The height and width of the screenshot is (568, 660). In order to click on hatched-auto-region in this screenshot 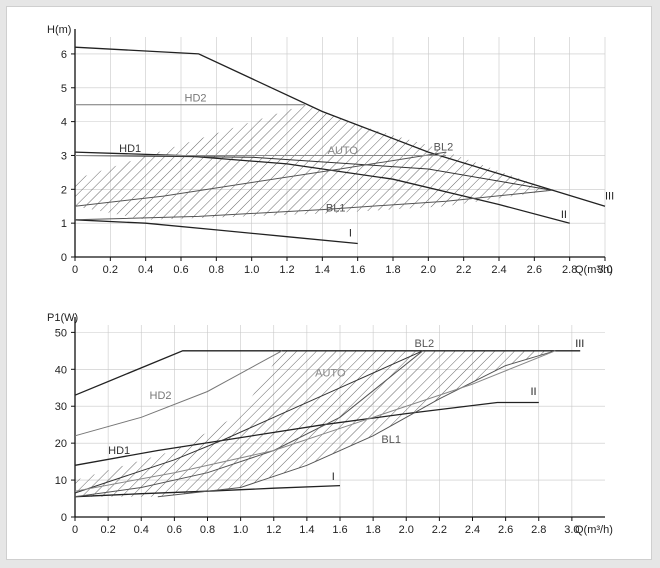, I will do `click(313, 162)`.